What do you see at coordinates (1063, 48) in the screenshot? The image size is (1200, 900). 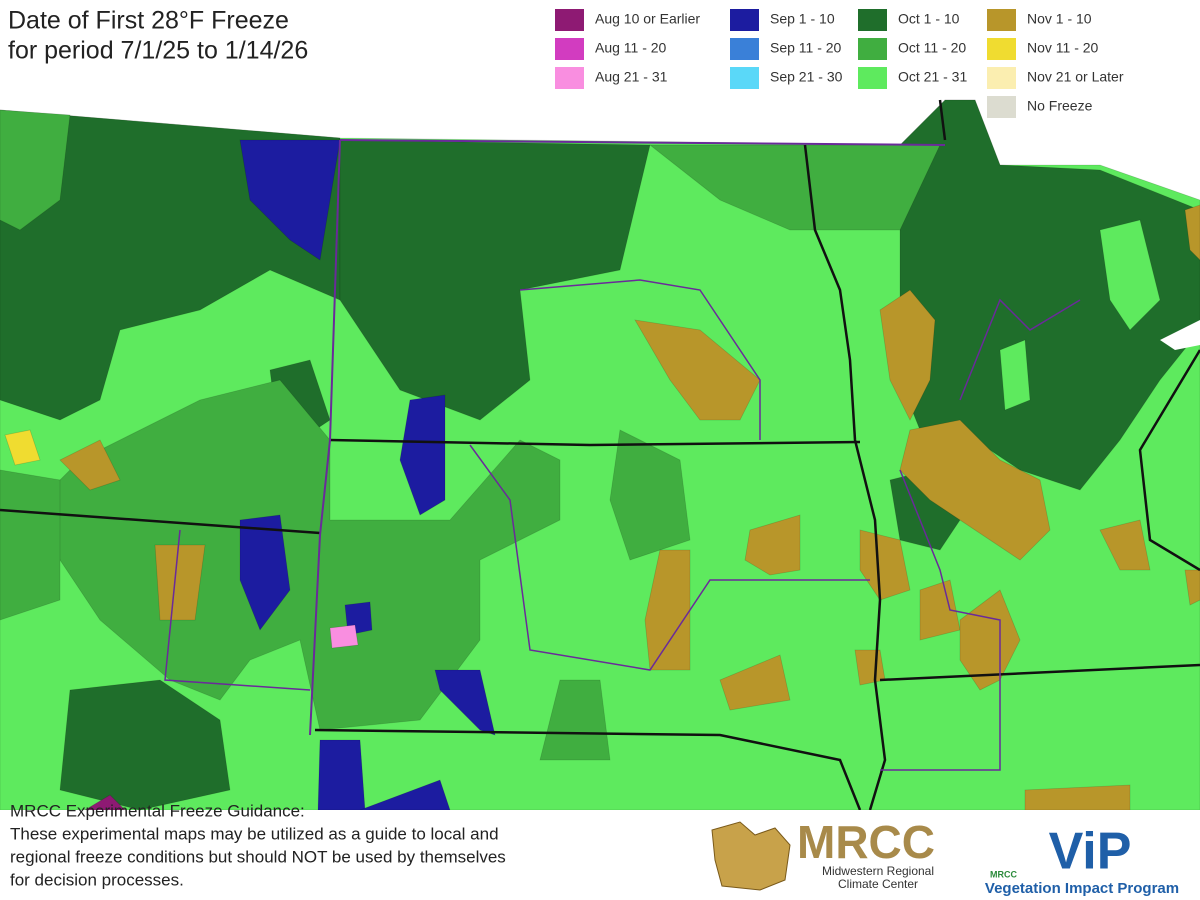 I see `legend-label: Nov 11 - 20` at bounding box center [1063, 48].